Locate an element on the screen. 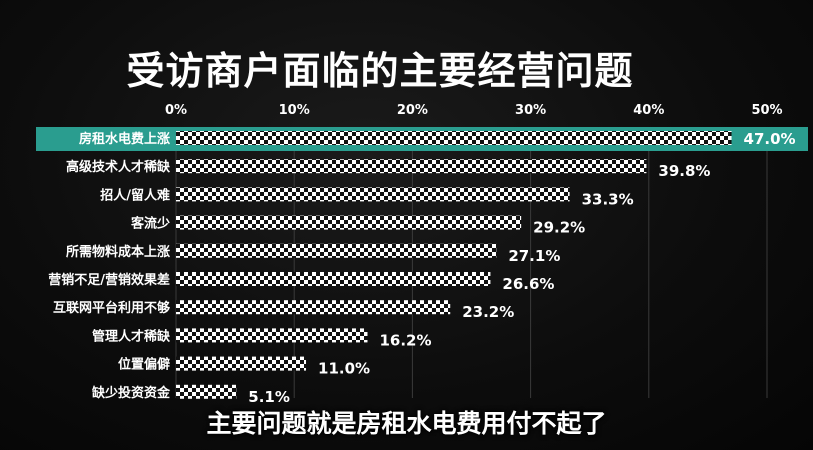 The image size is (813, 450). x-tick-label: 0% is located at coordinates (176, 110).